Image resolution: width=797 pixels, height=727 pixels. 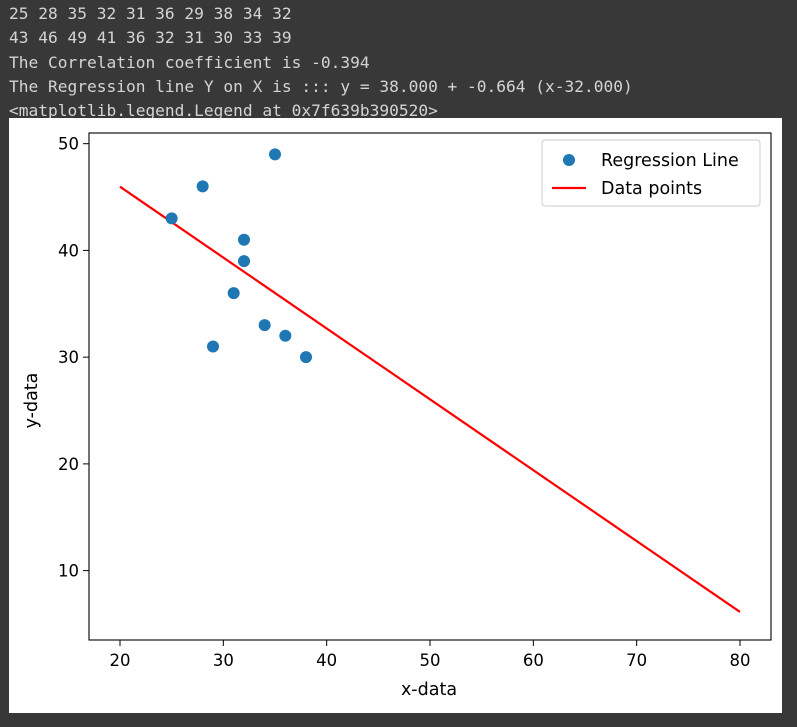 I want to click on x-tick-label: 40, so click(x=326, y=660).